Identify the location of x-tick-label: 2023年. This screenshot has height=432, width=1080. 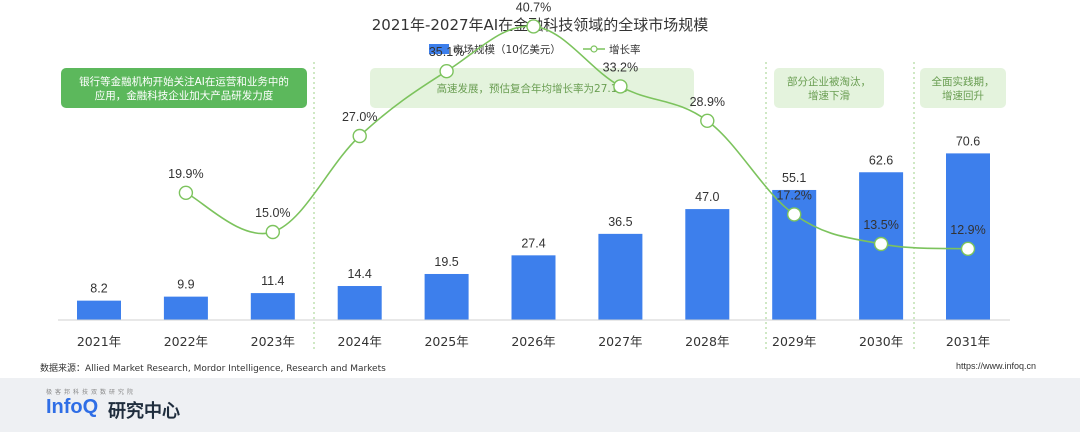
(273, 341).